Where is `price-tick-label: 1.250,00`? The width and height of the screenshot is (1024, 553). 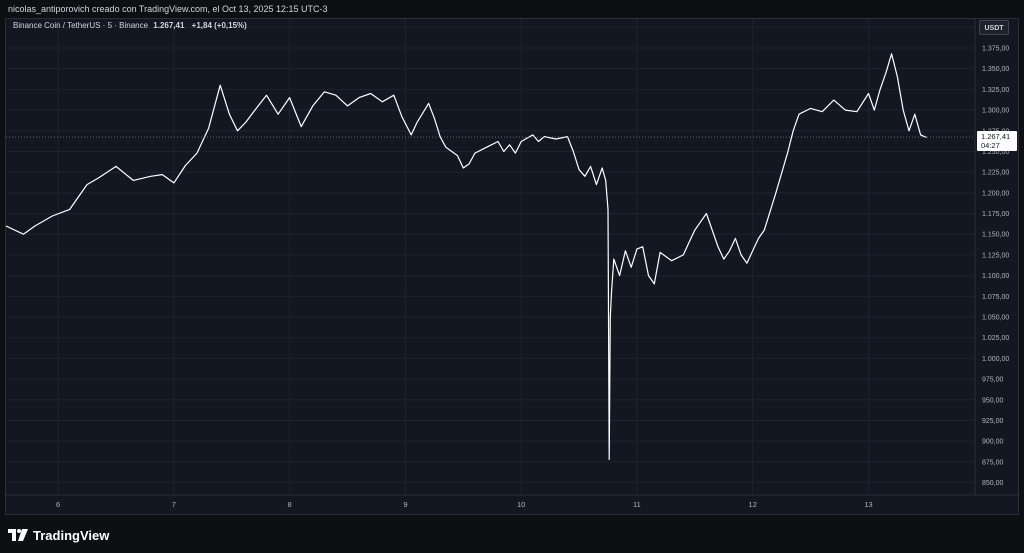
price-tick-label: 1.250,00 is located at coordinates (995, 152).